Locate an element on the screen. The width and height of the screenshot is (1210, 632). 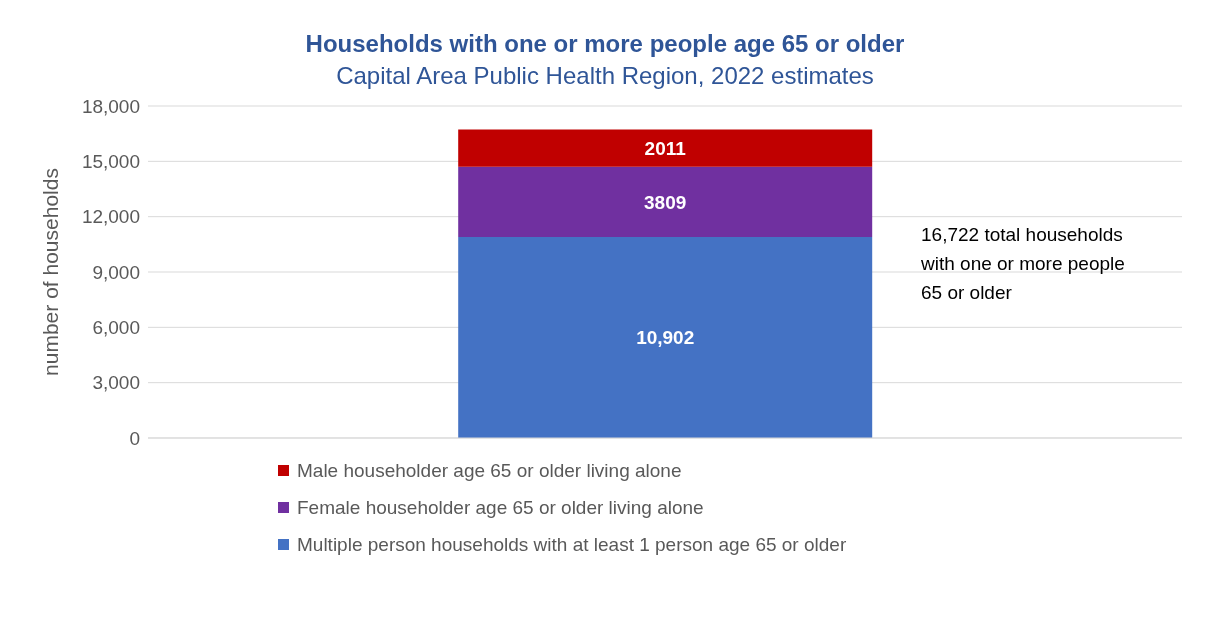
data-label: 10,902 is located at coordinates (665, 338).